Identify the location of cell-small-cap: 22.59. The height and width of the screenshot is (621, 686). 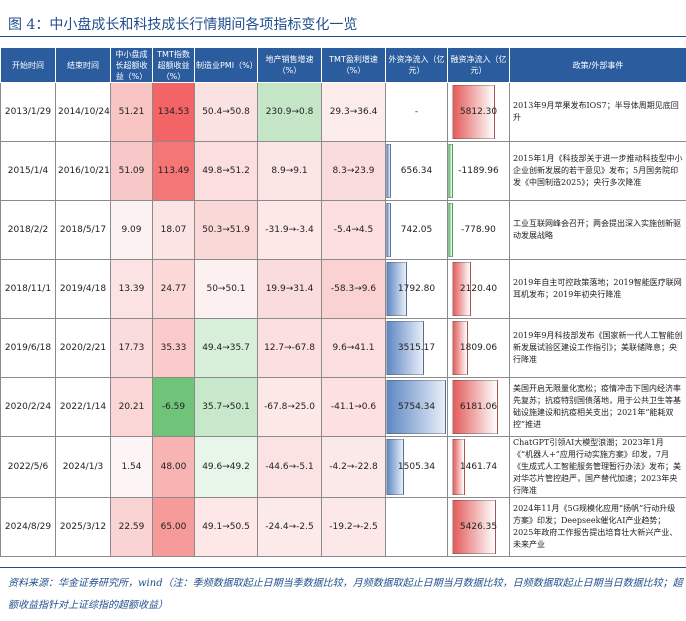
(131, 527).